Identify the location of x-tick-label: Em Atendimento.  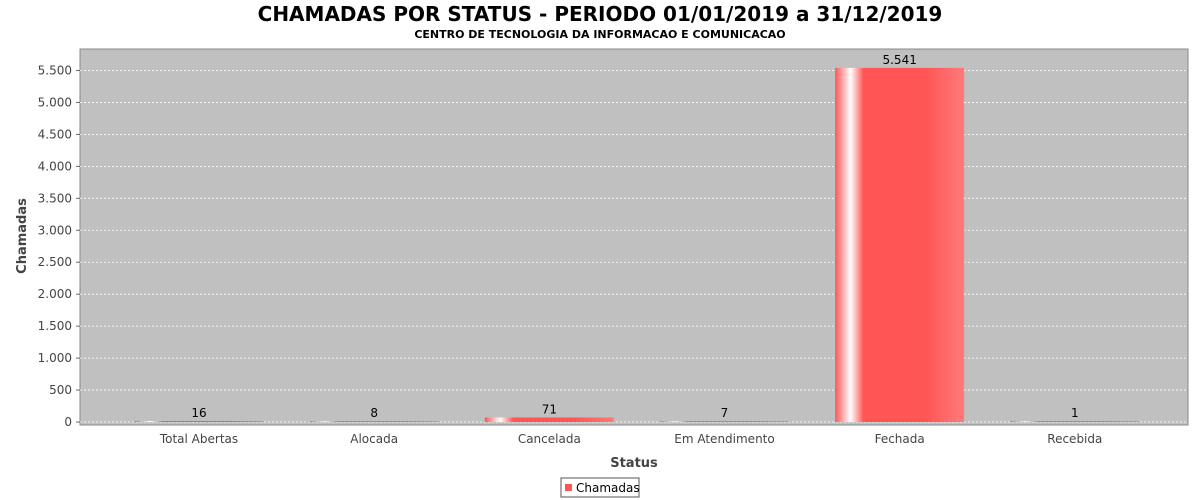
(724, 439).